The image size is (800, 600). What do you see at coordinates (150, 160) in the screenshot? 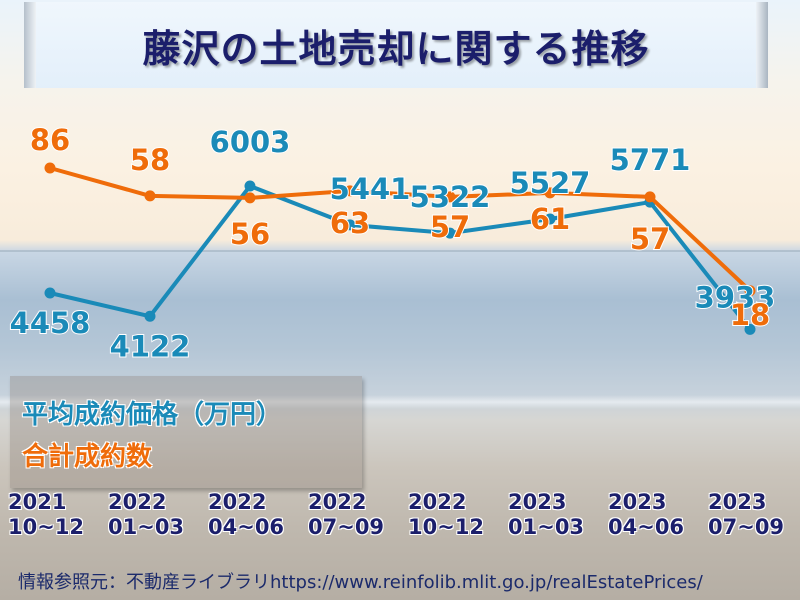
I see `data-label: 58` at bounding box center [150, 160].